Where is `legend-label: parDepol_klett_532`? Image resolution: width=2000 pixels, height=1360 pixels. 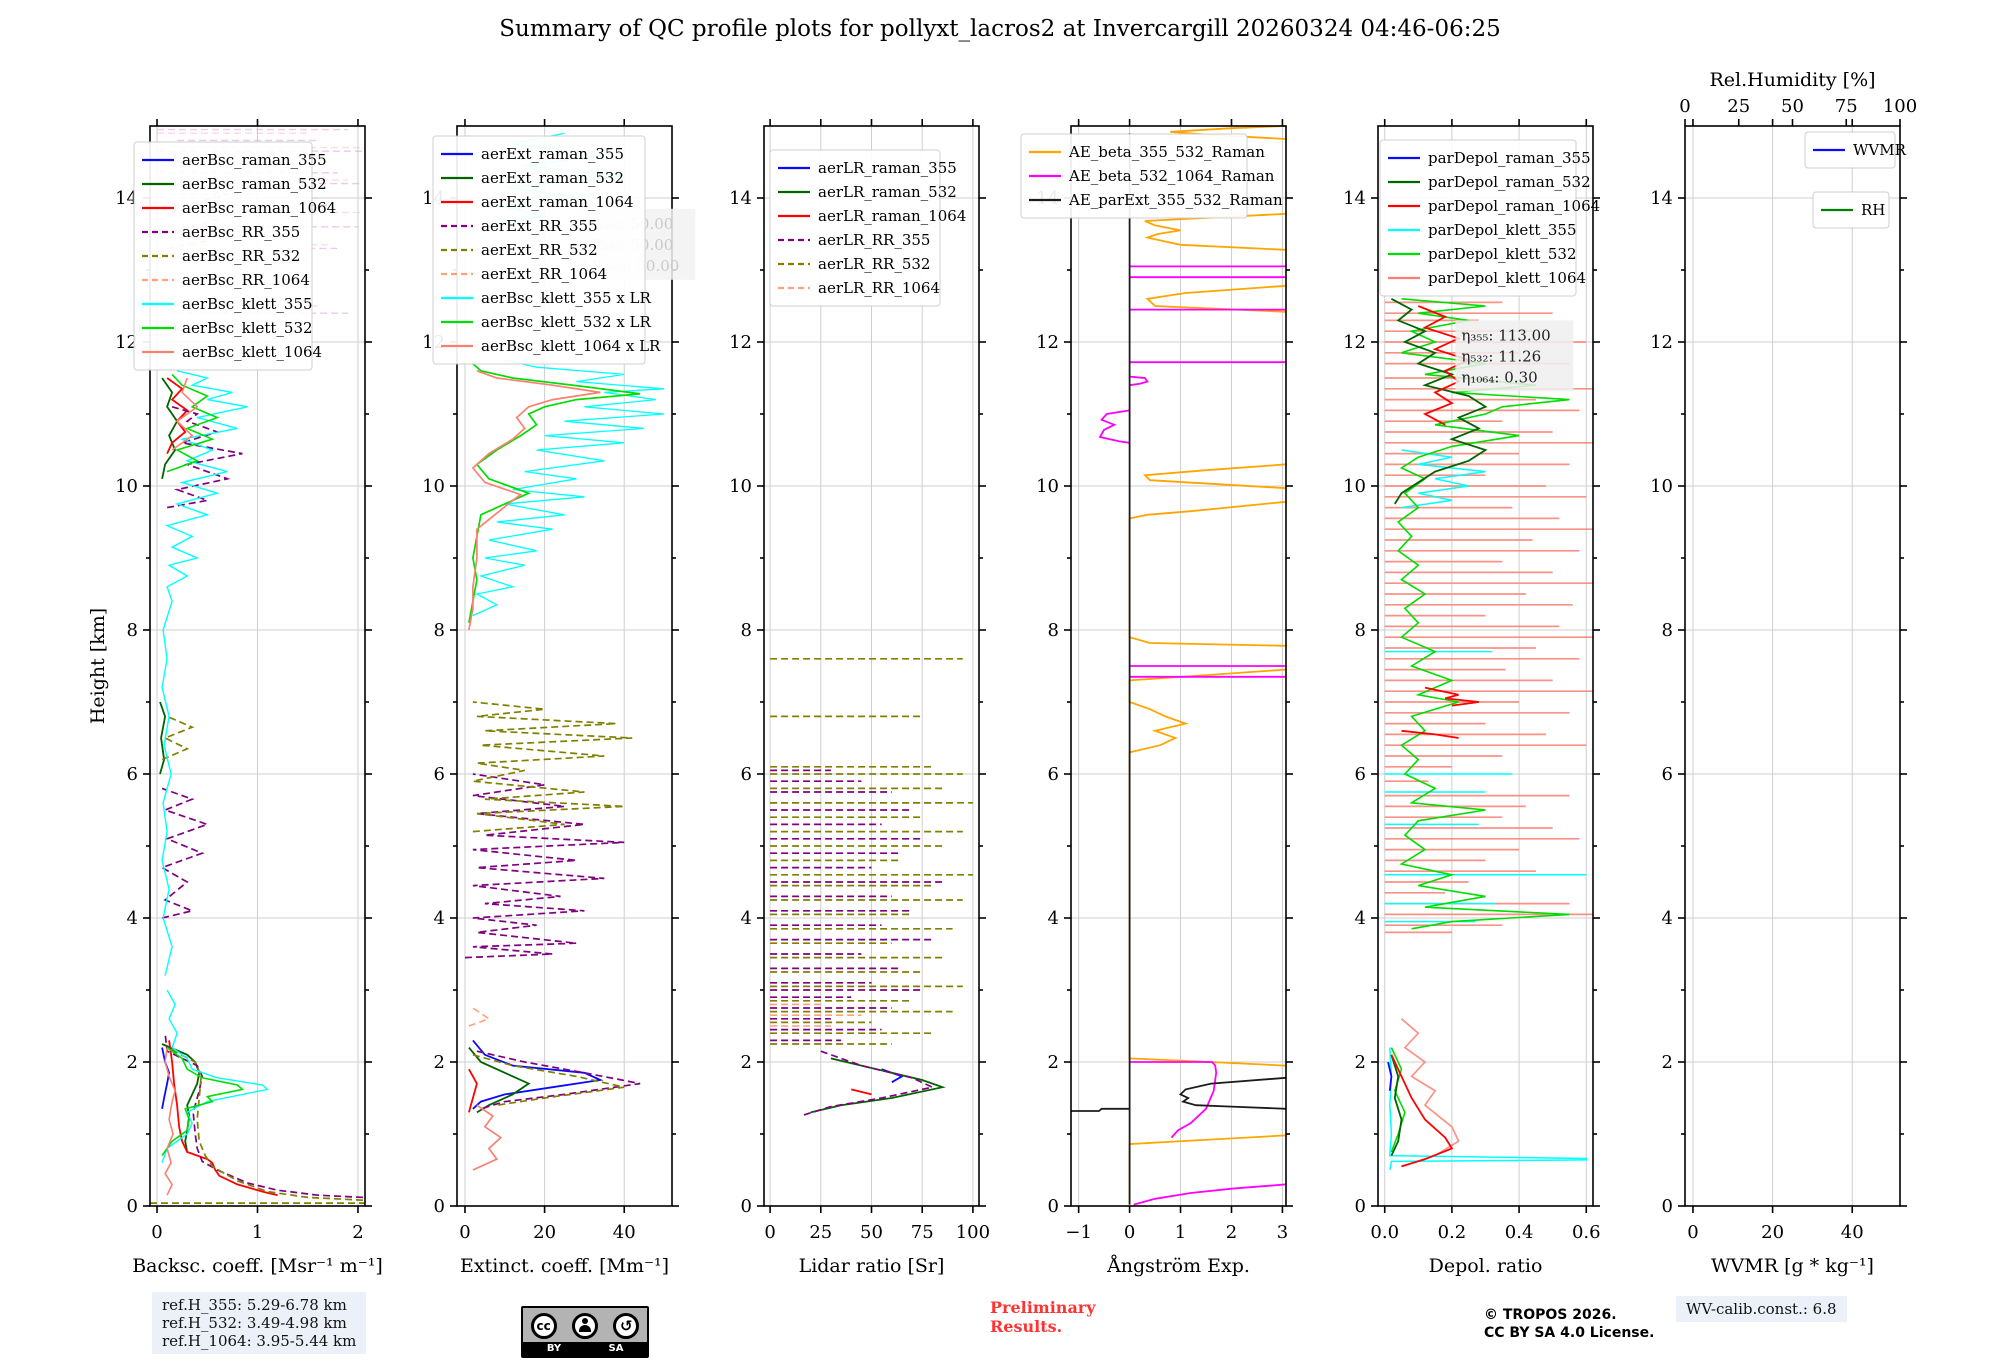 legend-label: parDepol_klett_532 is located at coordinates (1502, 254).